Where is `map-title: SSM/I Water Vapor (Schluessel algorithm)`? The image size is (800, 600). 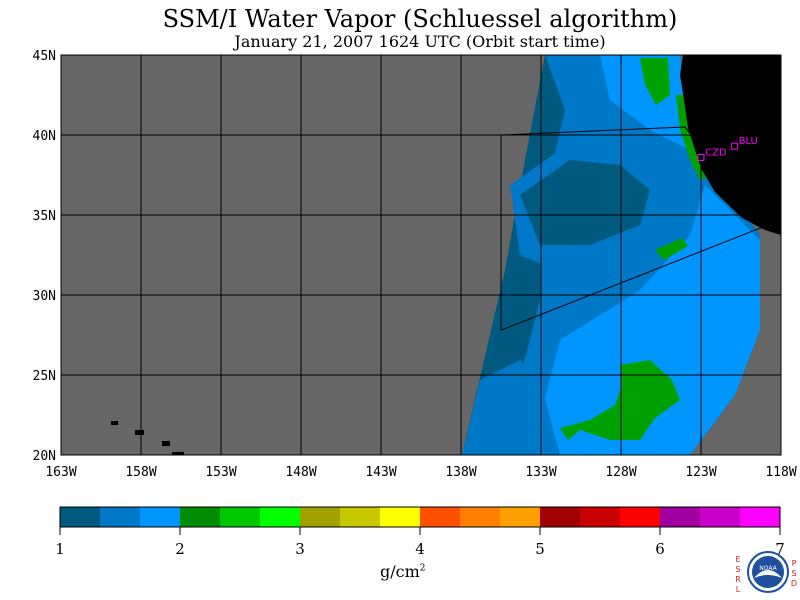
map-title: SSM/I Water Vapor (Schluessel algorithm) is located at coordinates (420, 19).